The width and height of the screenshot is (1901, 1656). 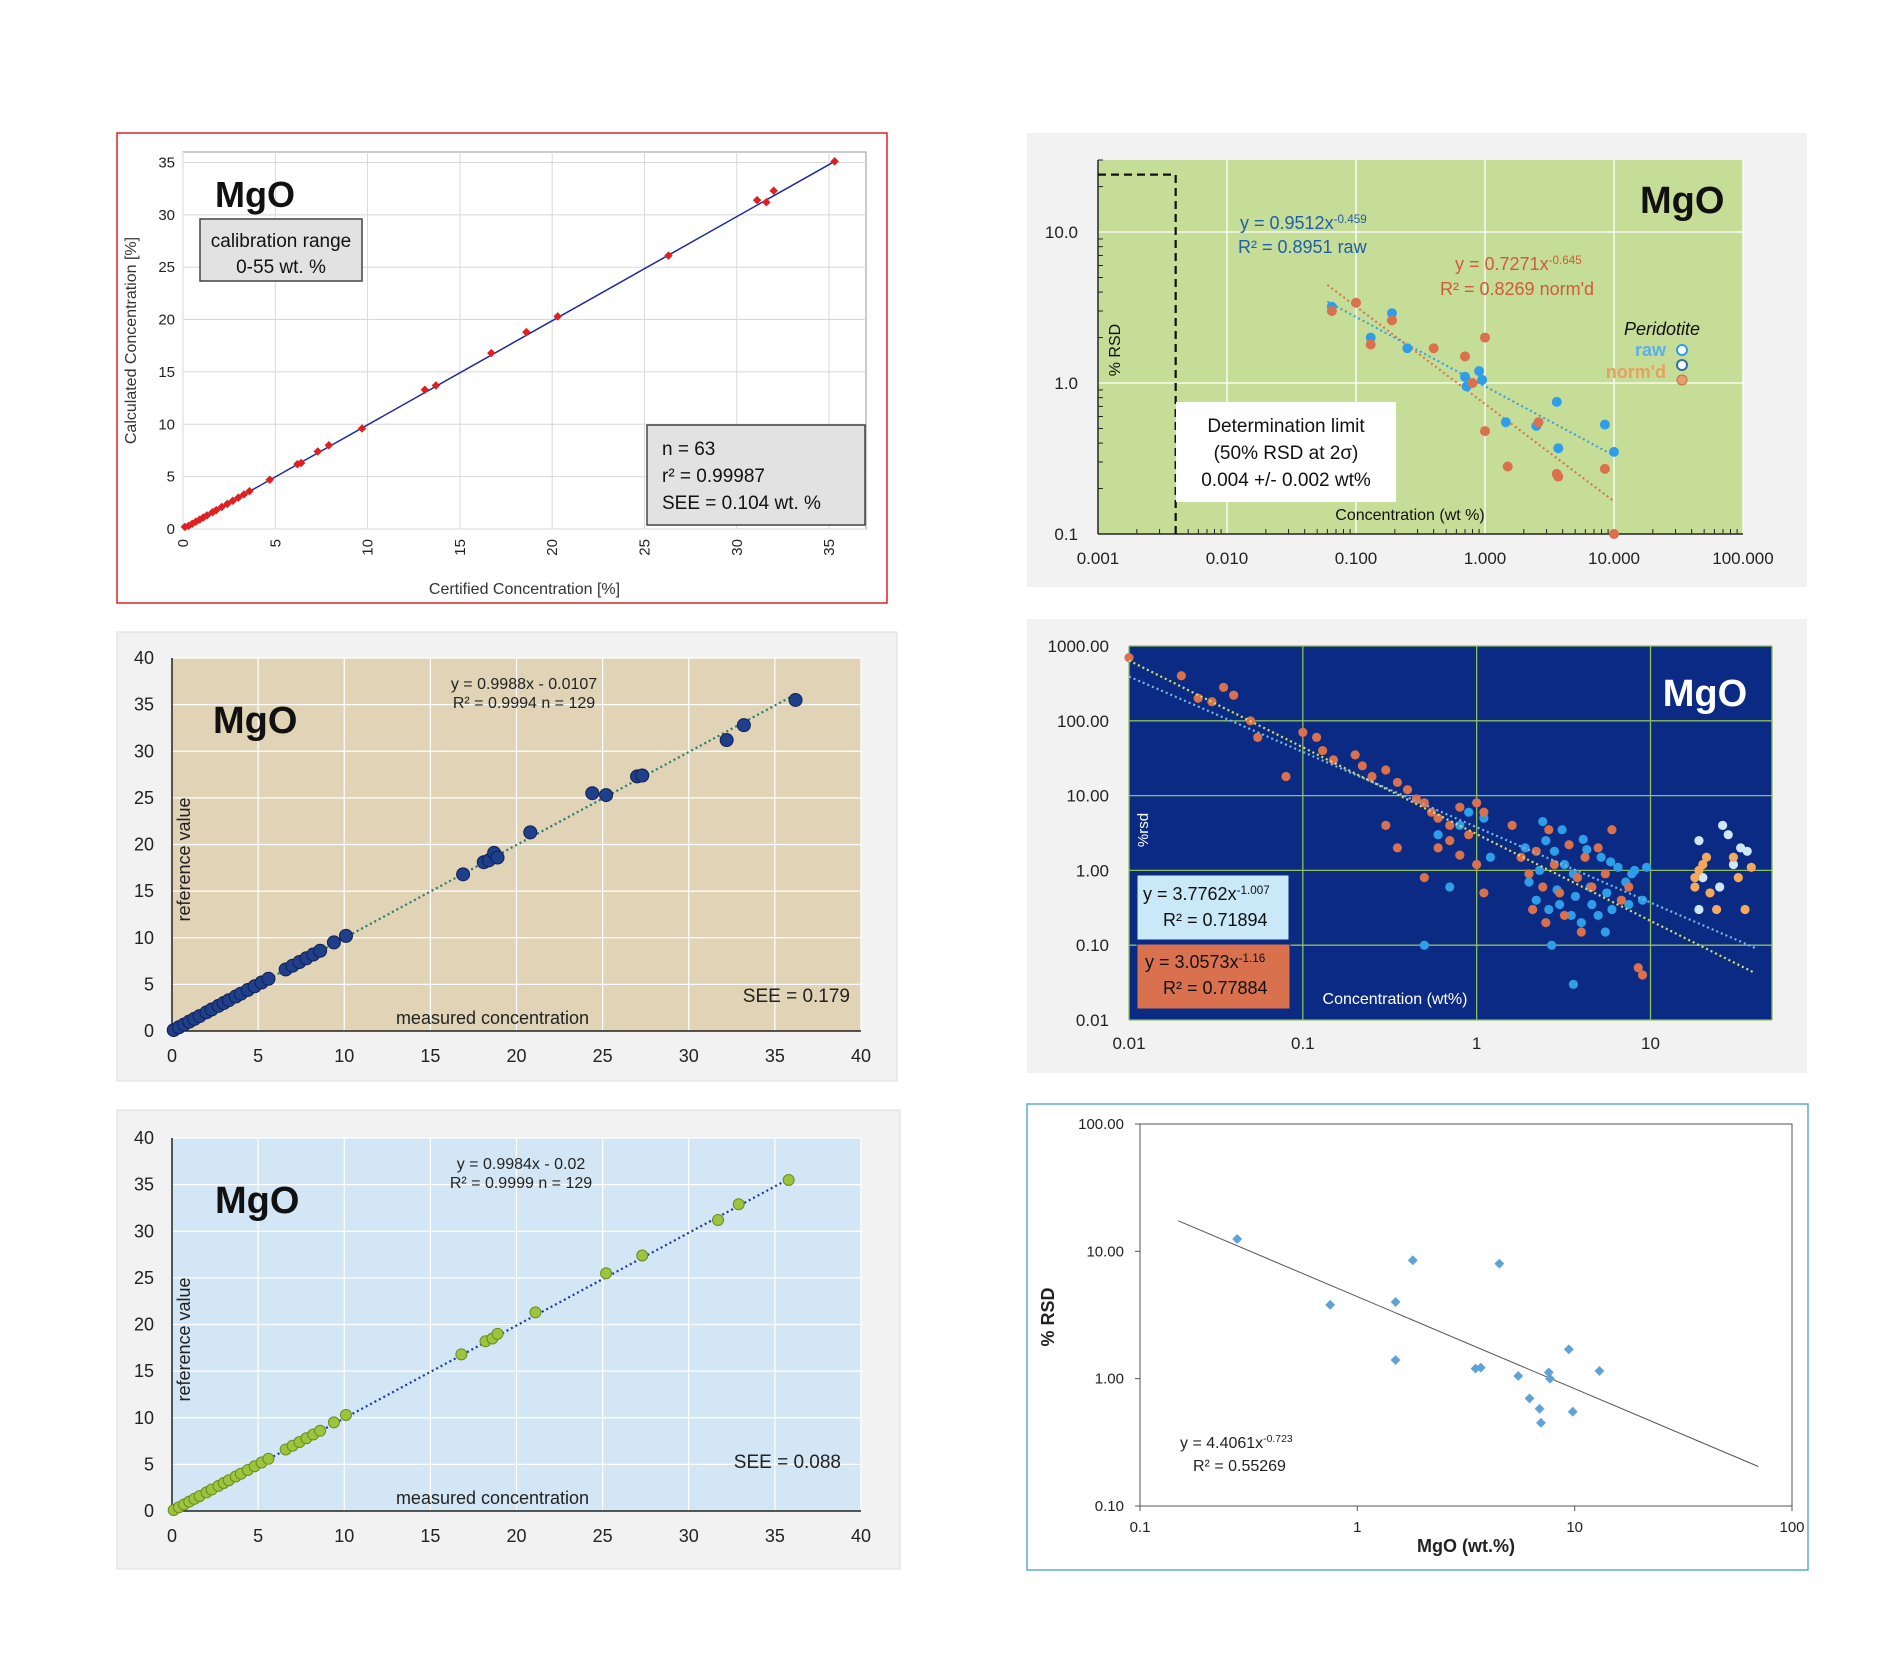 What do you see at coordinates (1742, 558) in the screenshot?
I see `chart-4-x-tick-label: 100.000` at bounding box center [1742, 558].